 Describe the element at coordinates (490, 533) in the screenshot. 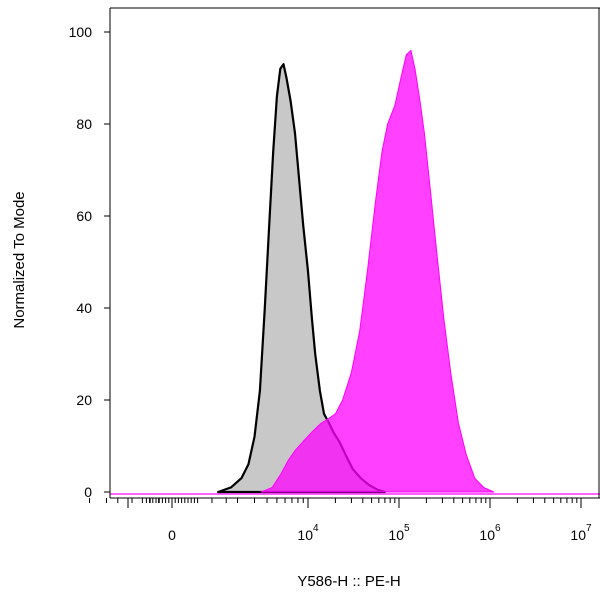

I see `x-tick-label: 10⁶` at that location.